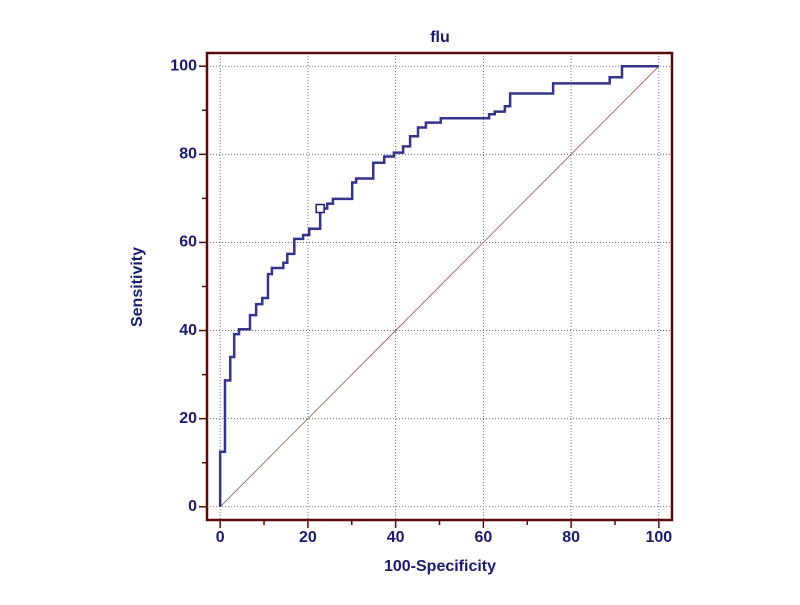 The height and width of the screenshot is (605, 800). I want to click on y-axis-label: Sensitivity, so click(137, 287).